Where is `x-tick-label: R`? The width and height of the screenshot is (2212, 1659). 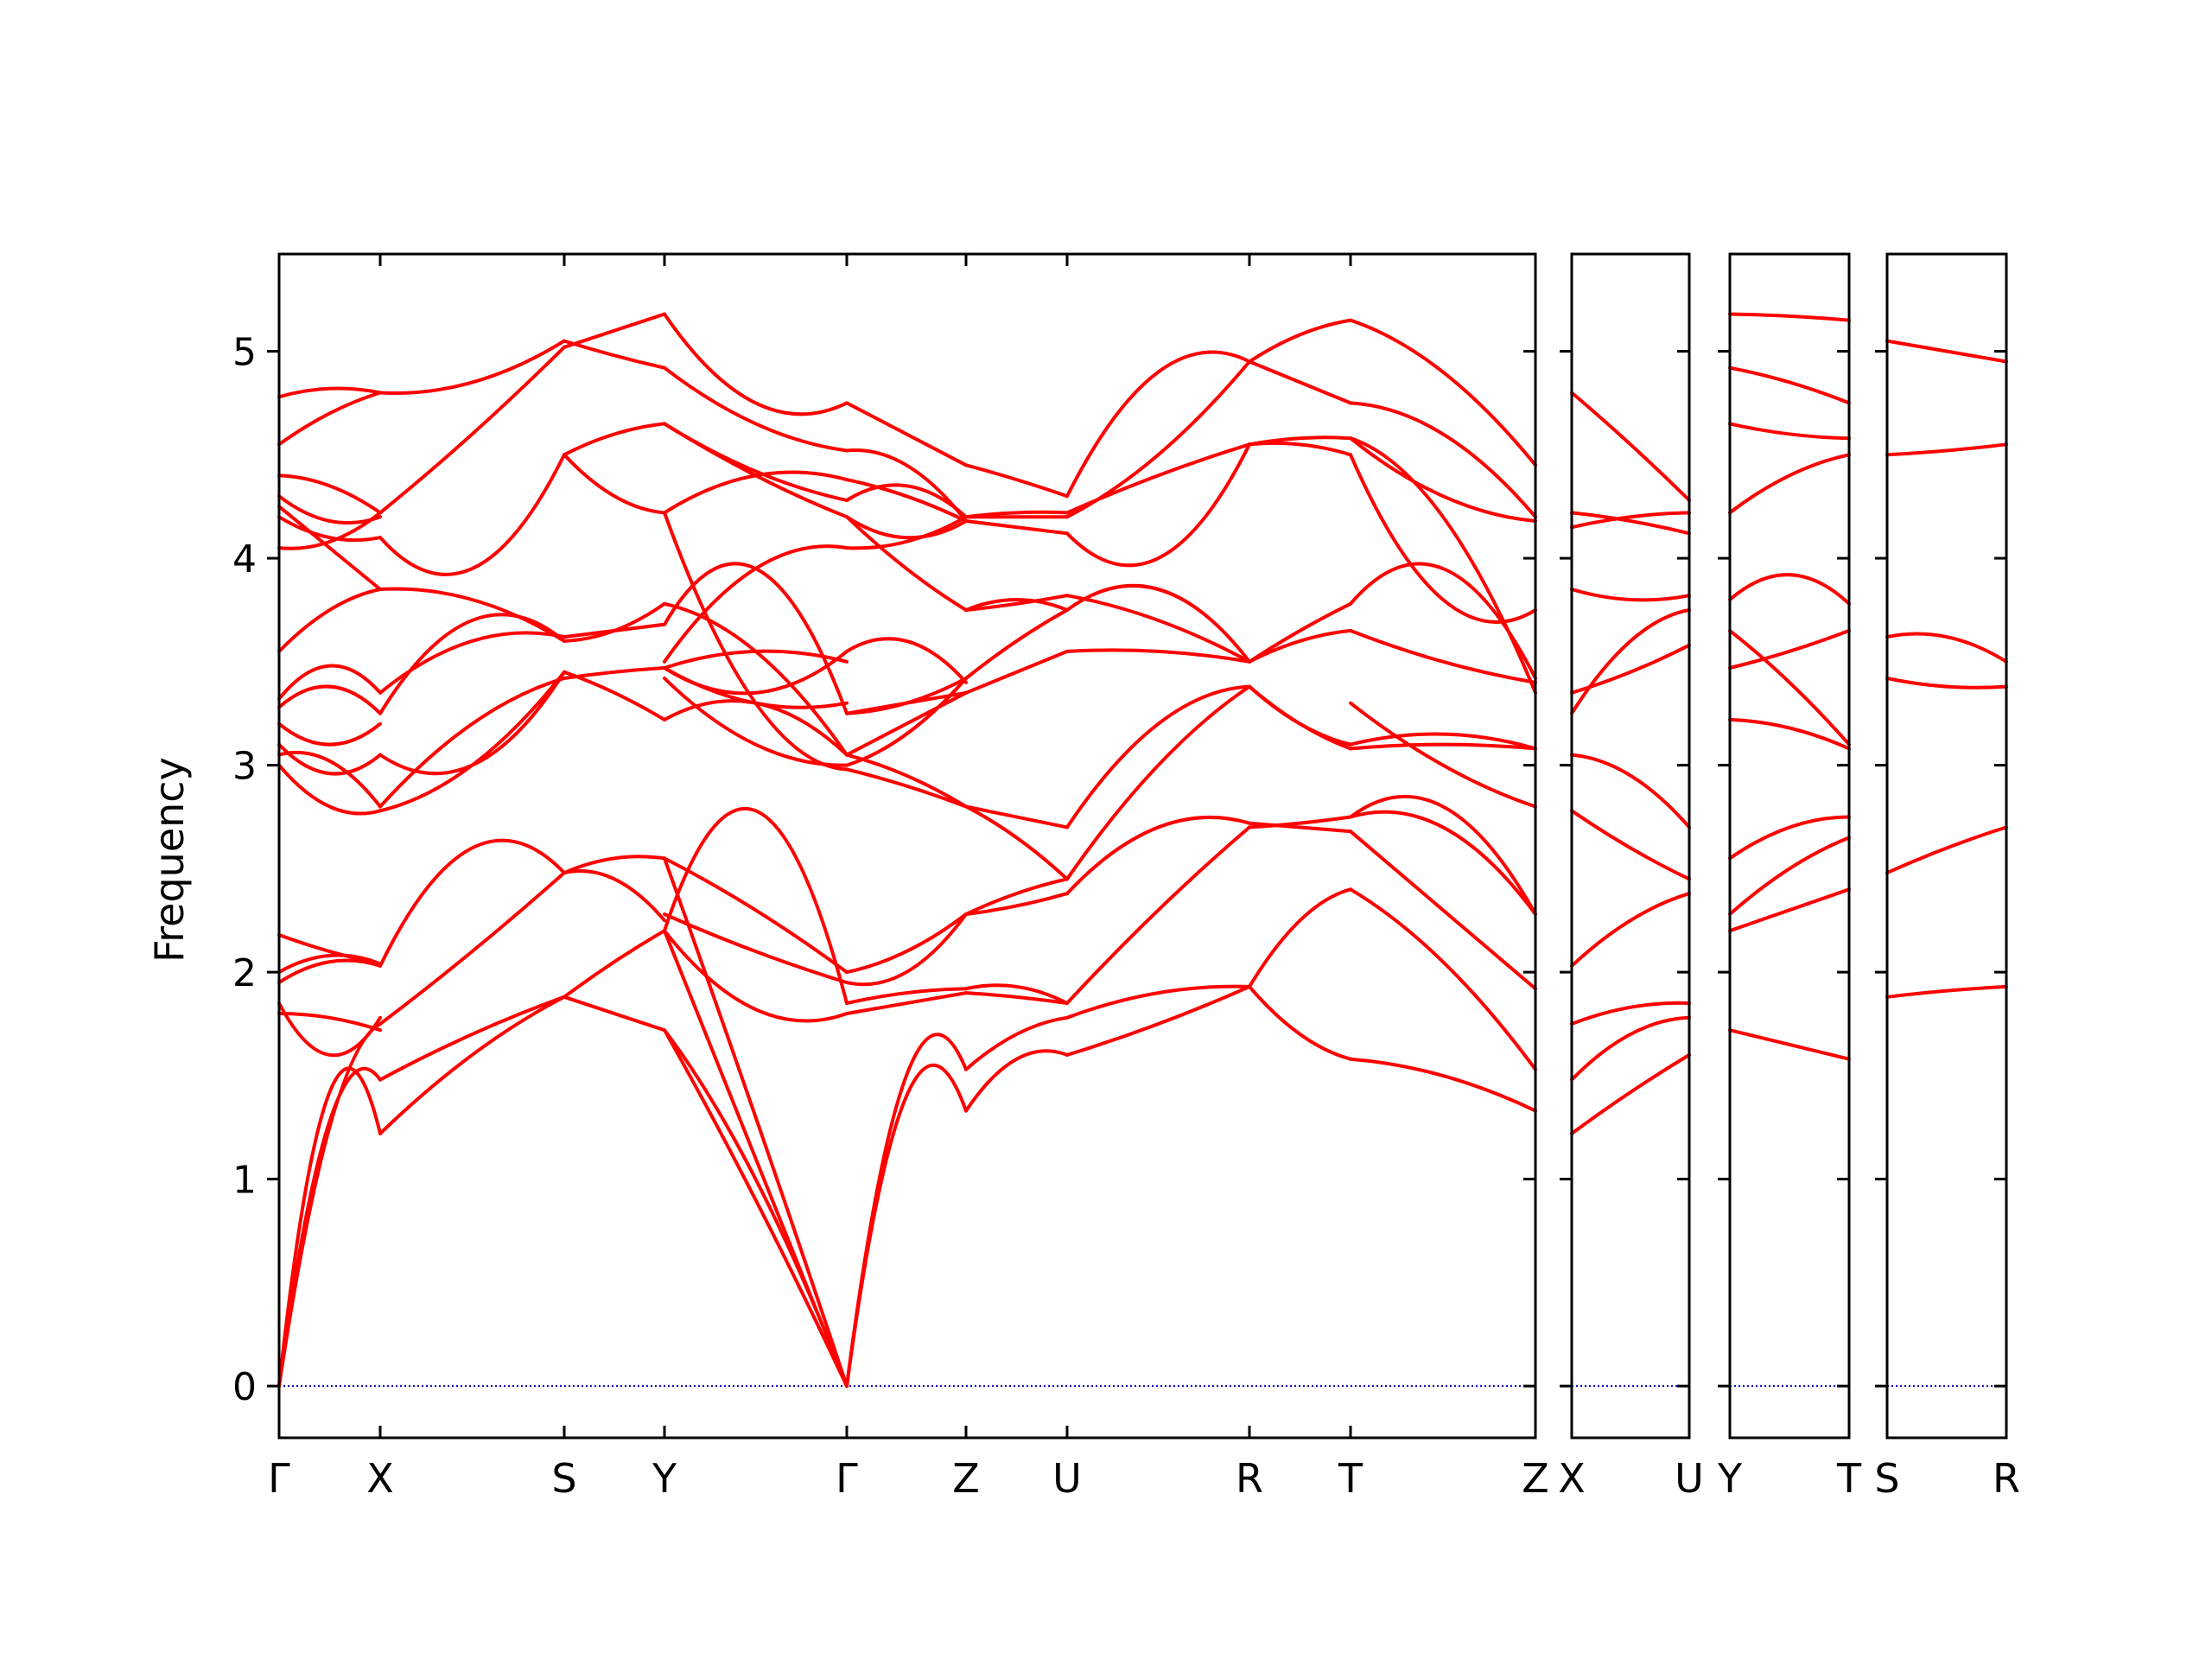 x-tick-label: R is located at coordinates (1249, 1478).